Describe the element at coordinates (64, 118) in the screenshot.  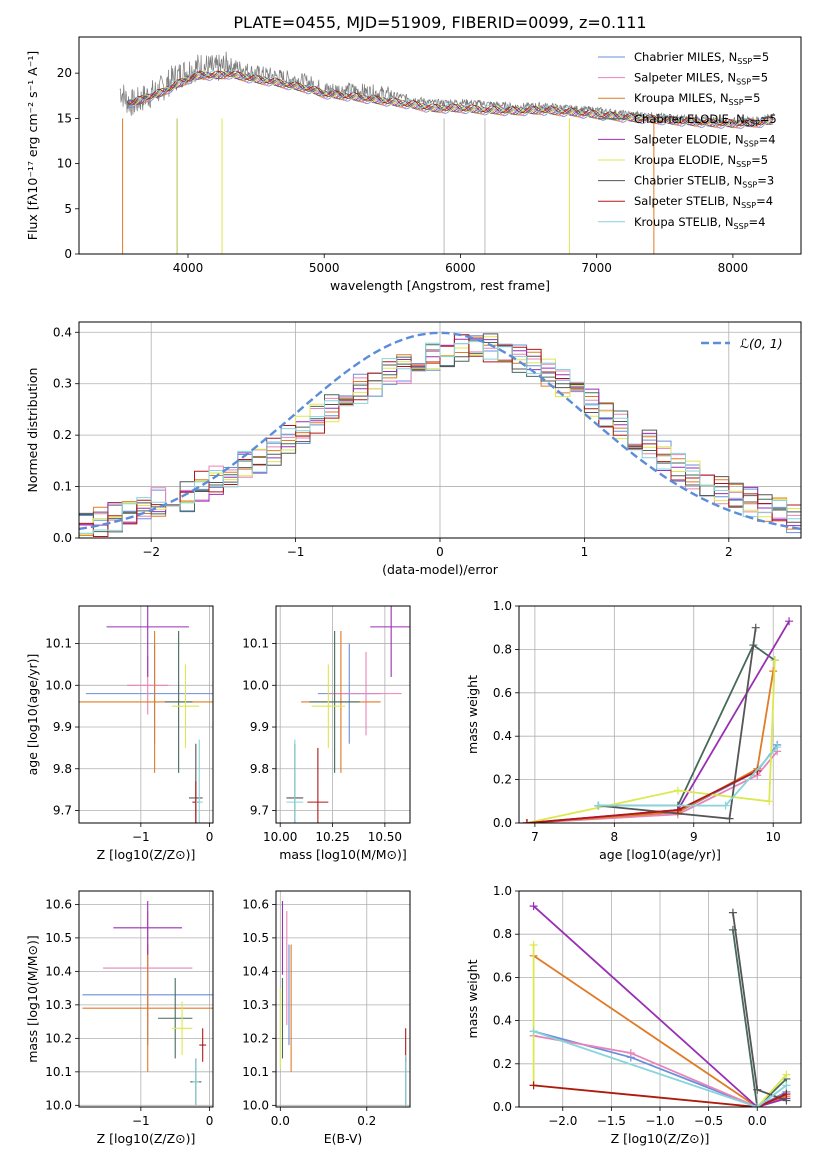
I see `y-tick-label: 15` at that location.